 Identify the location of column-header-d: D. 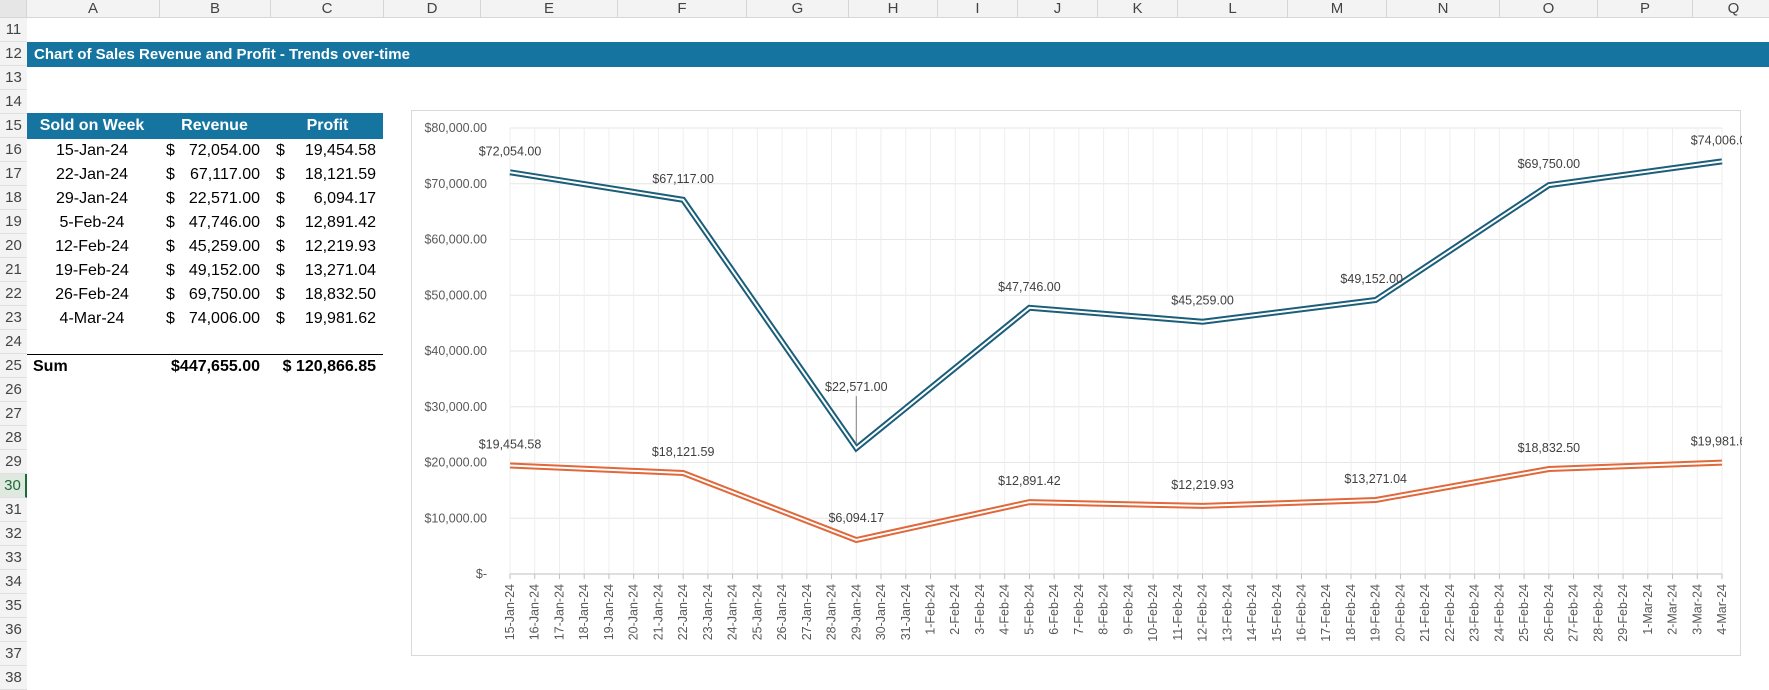
(432, 8).